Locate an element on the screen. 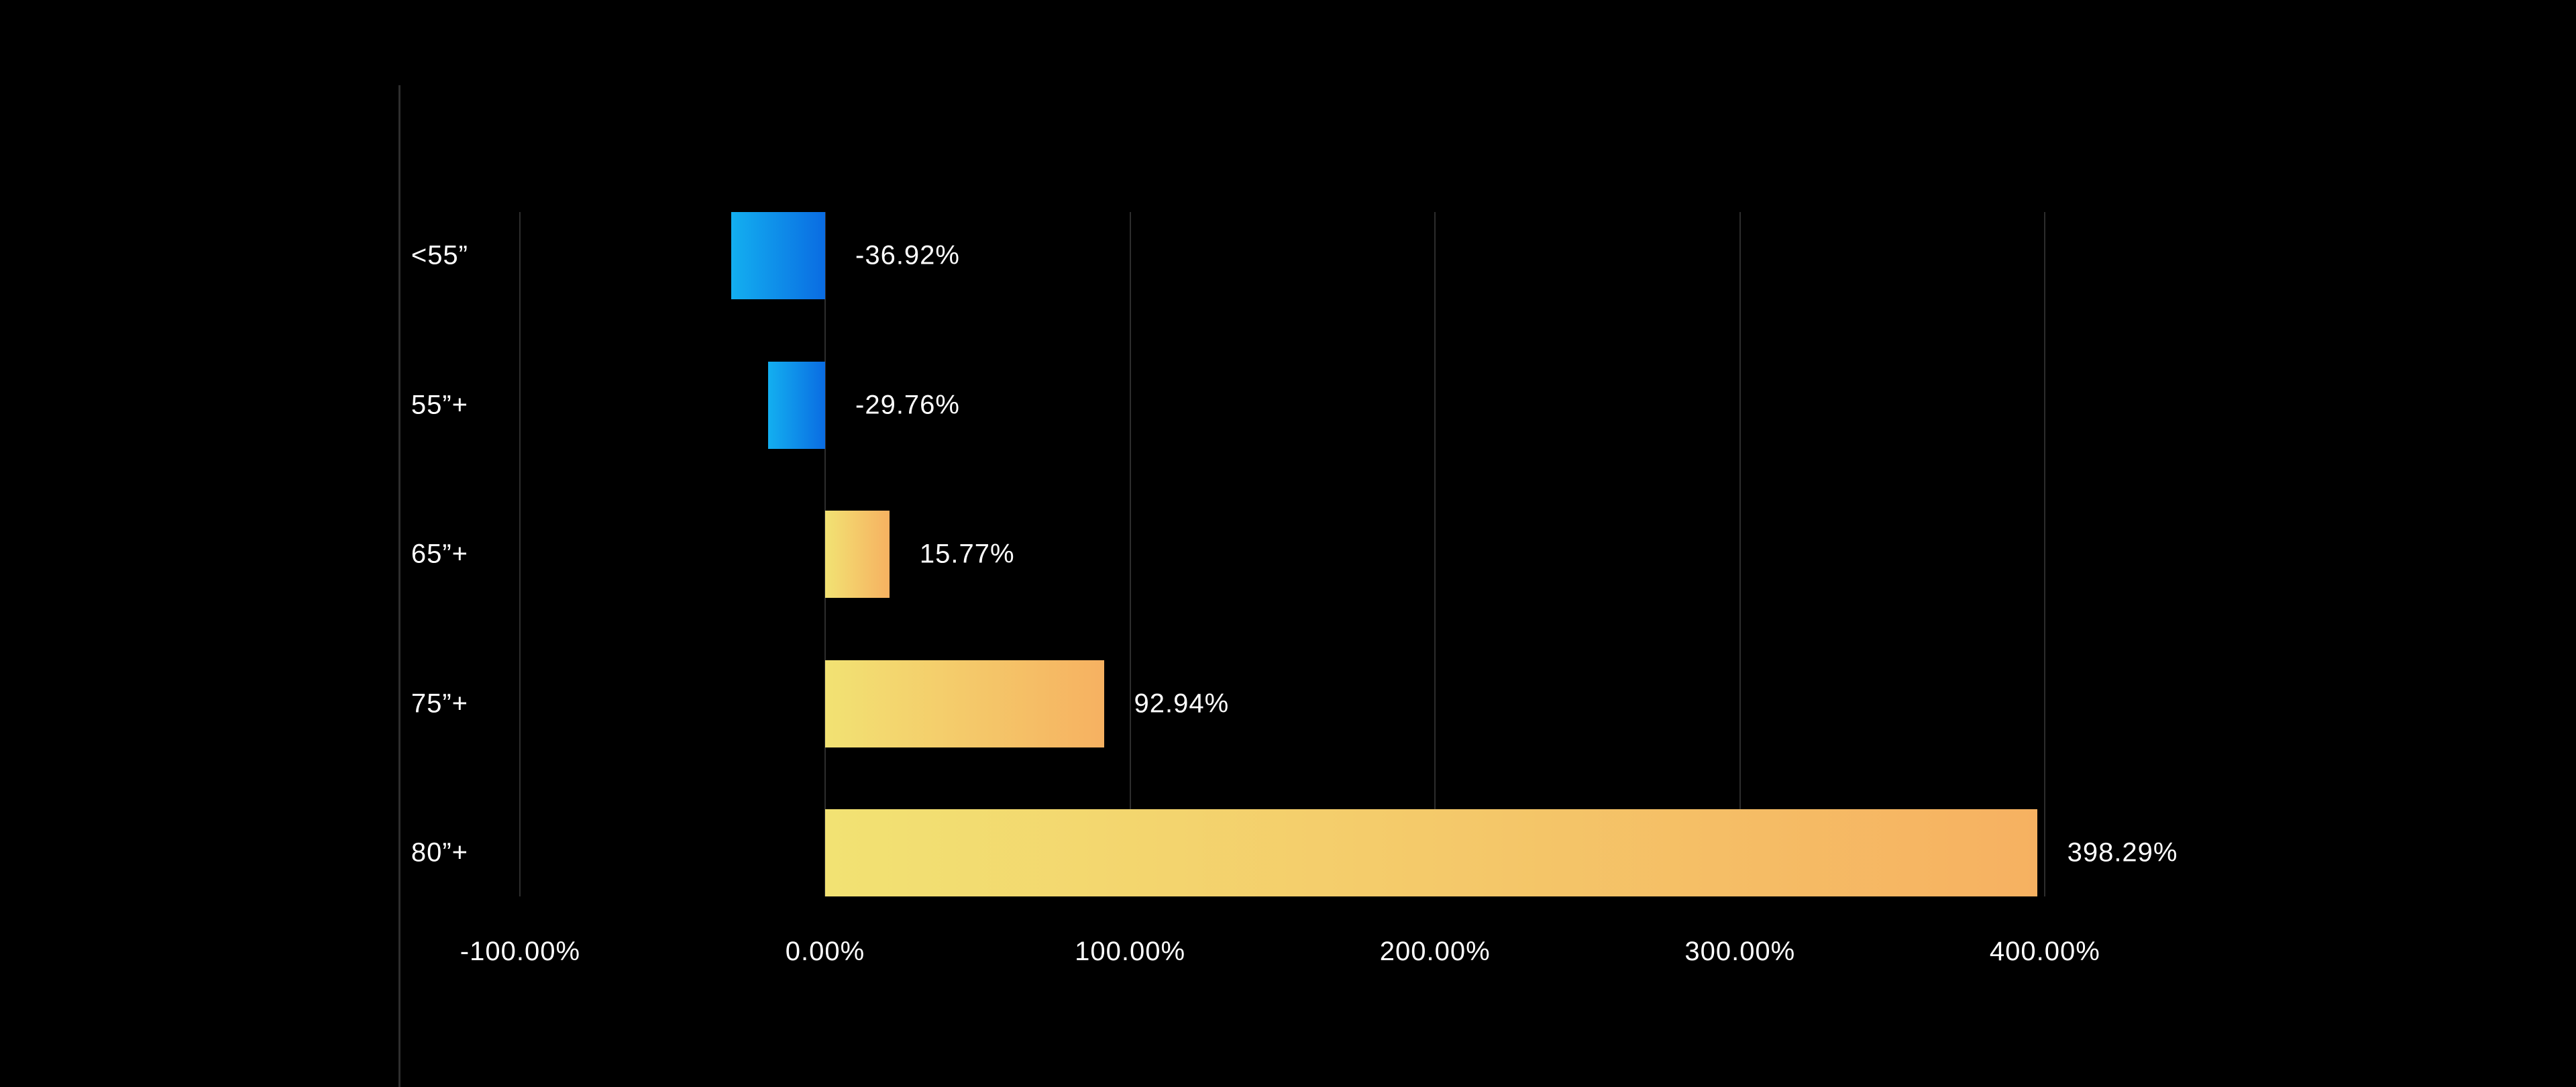 This screenshot has width=2576, height=1087. x-axis-tick-label: -100.00% is located at coordinates (520, 951).